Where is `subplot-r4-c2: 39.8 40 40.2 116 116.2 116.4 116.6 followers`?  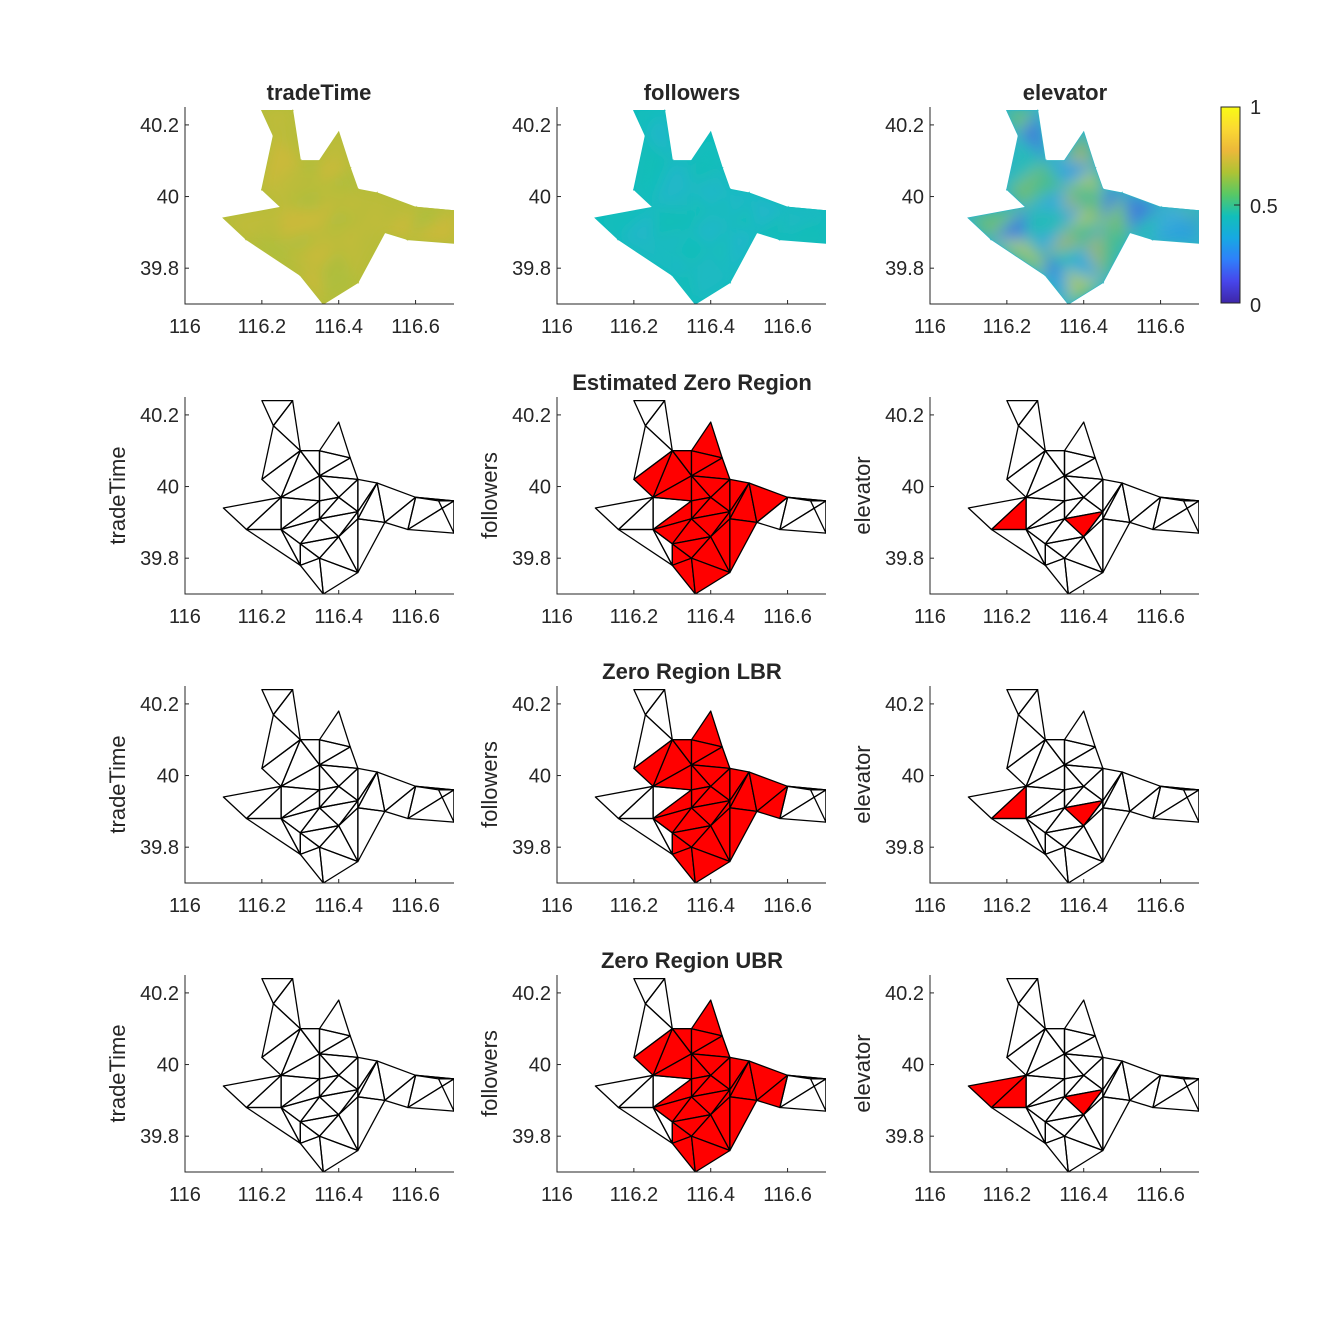 subplot-r4-c2: 39.8 40 40.2 116 116.2 116.4 116.6 followers is located at coordinates (651, 1090).